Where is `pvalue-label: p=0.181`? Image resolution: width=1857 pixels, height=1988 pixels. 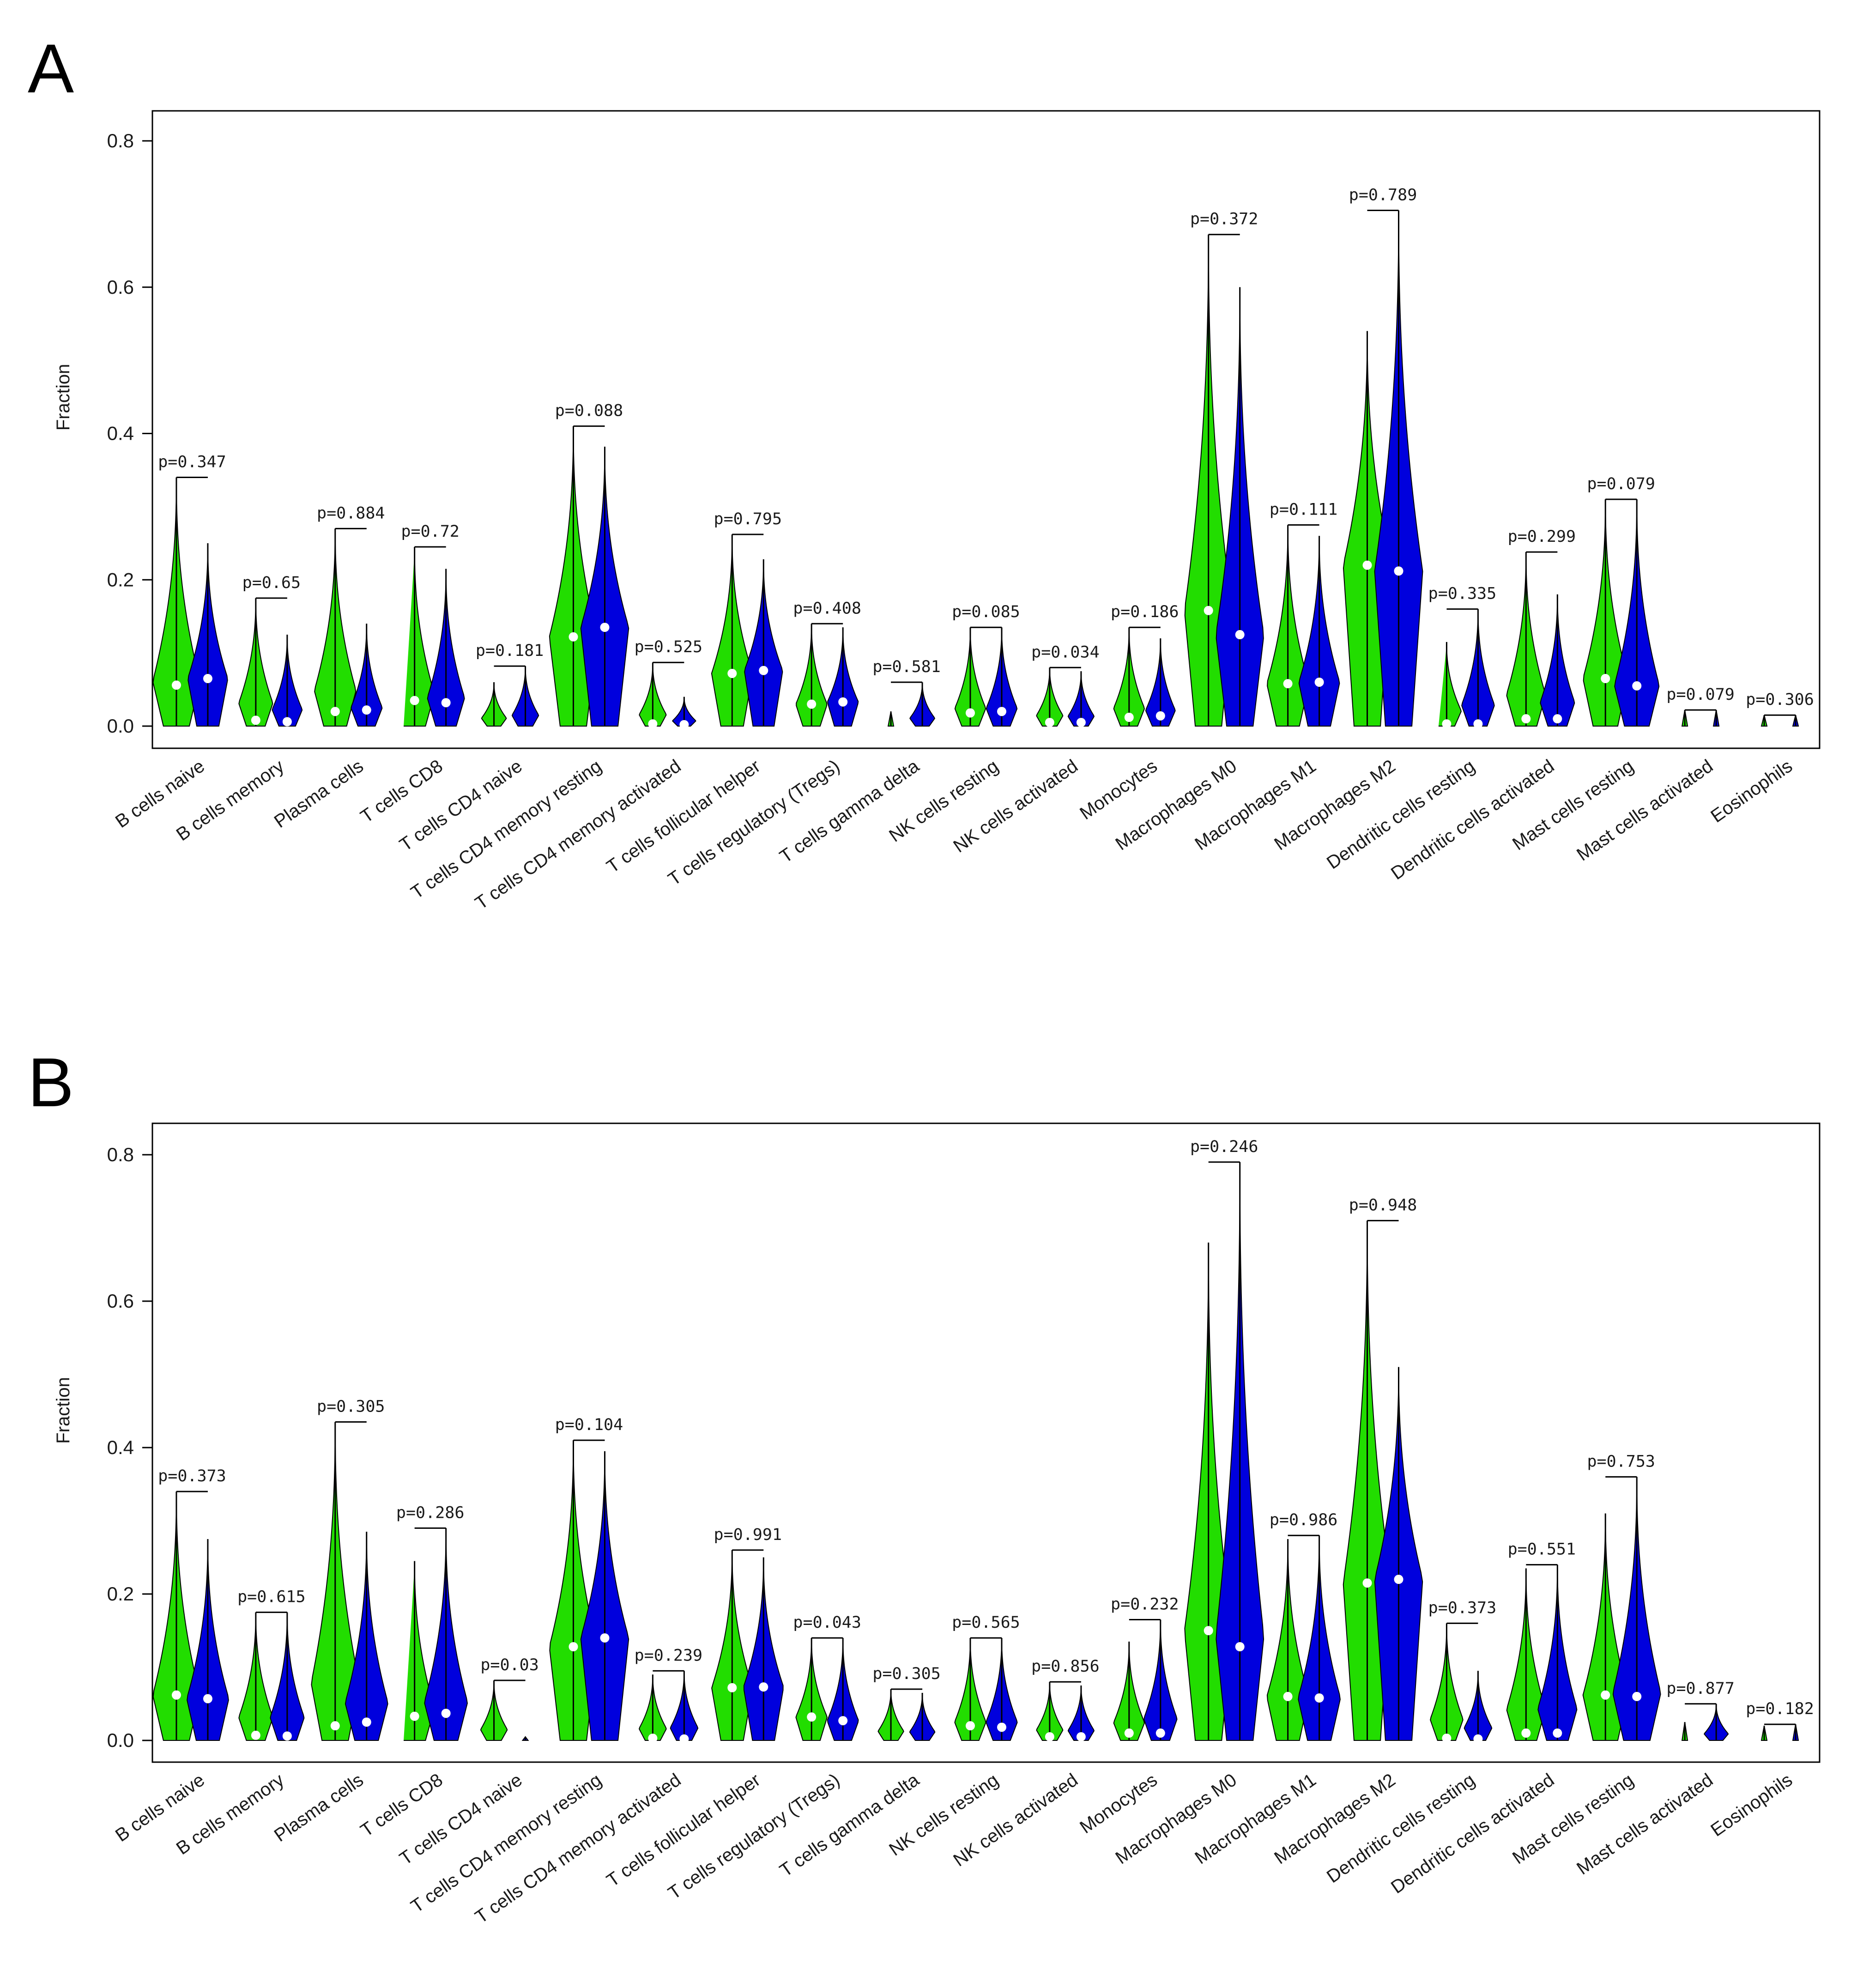 pvalue-label: p=0.181 is located at coordinates (510, 651).